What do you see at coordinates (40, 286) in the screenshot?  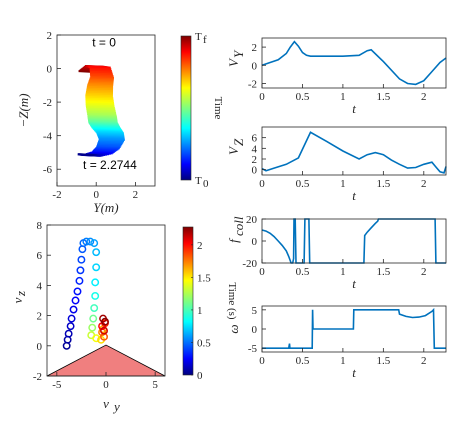 I see `velocity-ytick-label: 4` at bounding box center [40, 286].